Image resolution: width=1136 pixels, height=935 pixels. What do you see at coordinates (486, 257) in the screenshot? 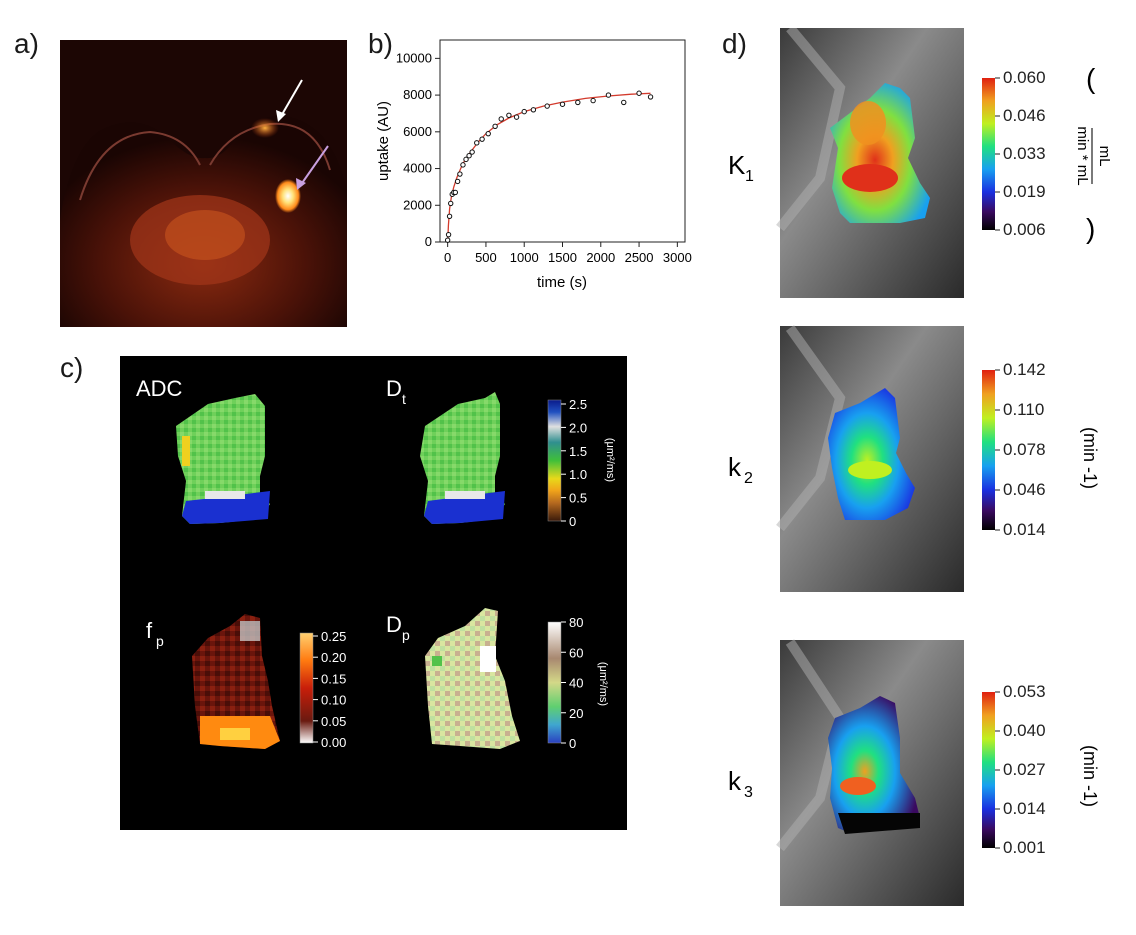
I see `x-tick-label: 500` at bounding box center [486, 257].